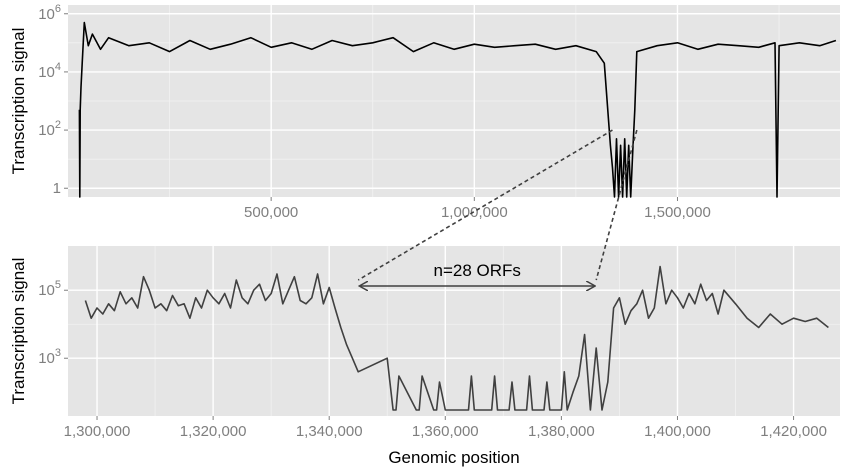 The width and height of the screenshot is (847, 471). I want to click on y-tick-label: 10⁵, so click(49, 289).